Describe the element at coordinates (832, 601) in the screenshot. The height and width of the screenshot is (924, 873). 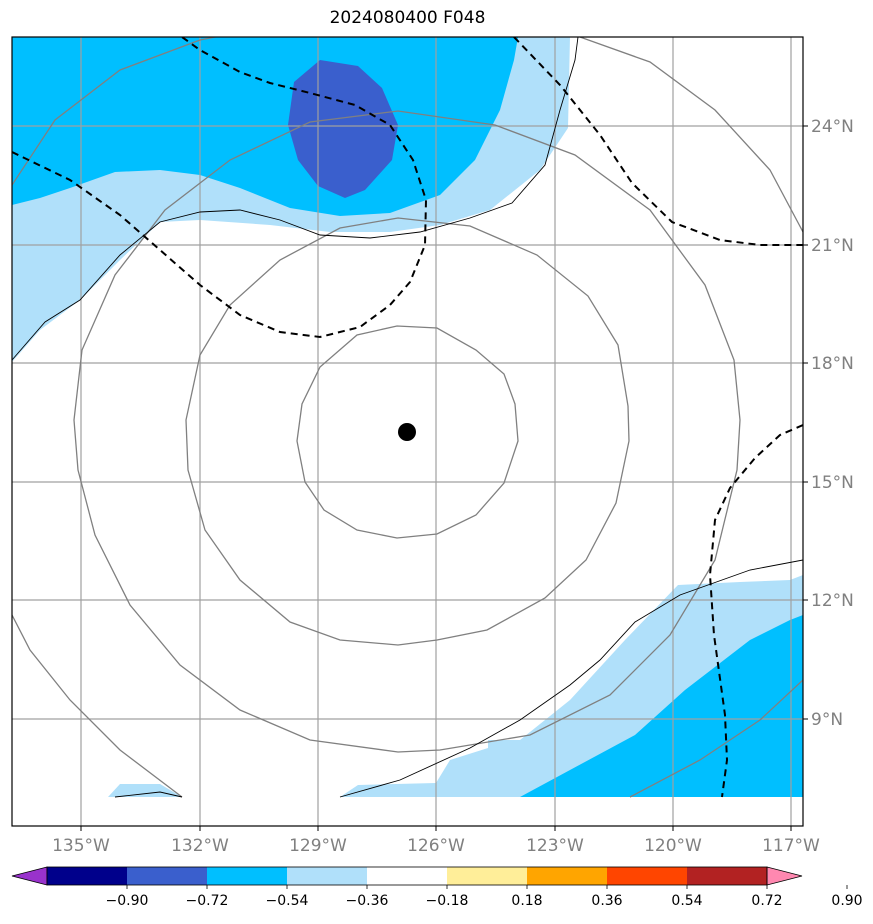
I see `lat-label: 12°N` at that location.